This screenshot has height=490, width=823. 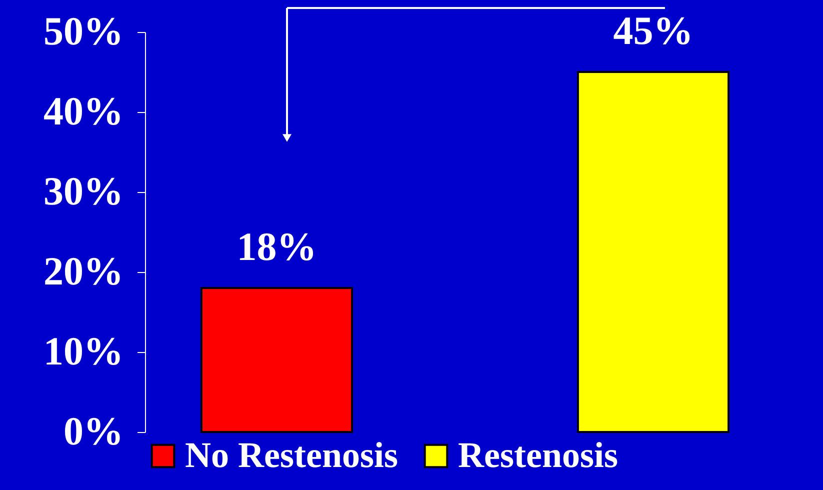 What do you see at coordinates (84, 191) in the screenshot?
I see `y-tick-label: 30%` at bounding box center [84, 191].